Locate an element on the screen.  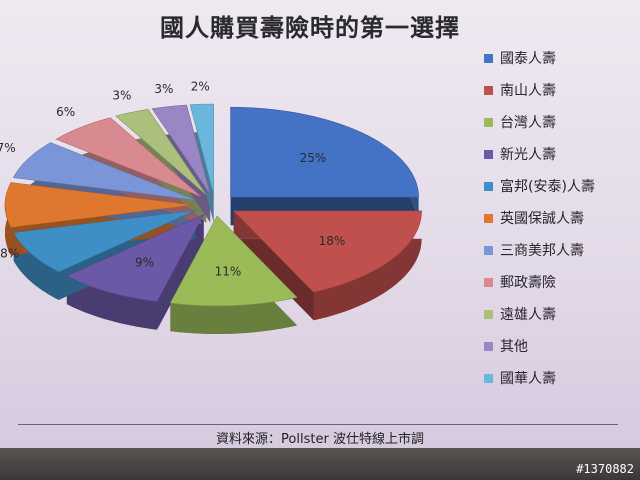
legend-item-10: 國華人壽 is located at coordinates (559, 378).